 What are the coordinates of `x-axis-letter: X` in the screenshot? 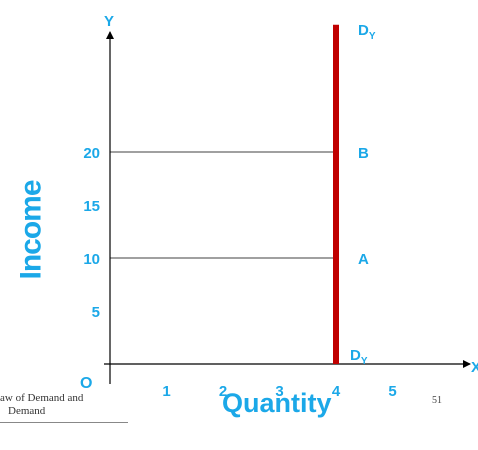 It's located at (474, 367).